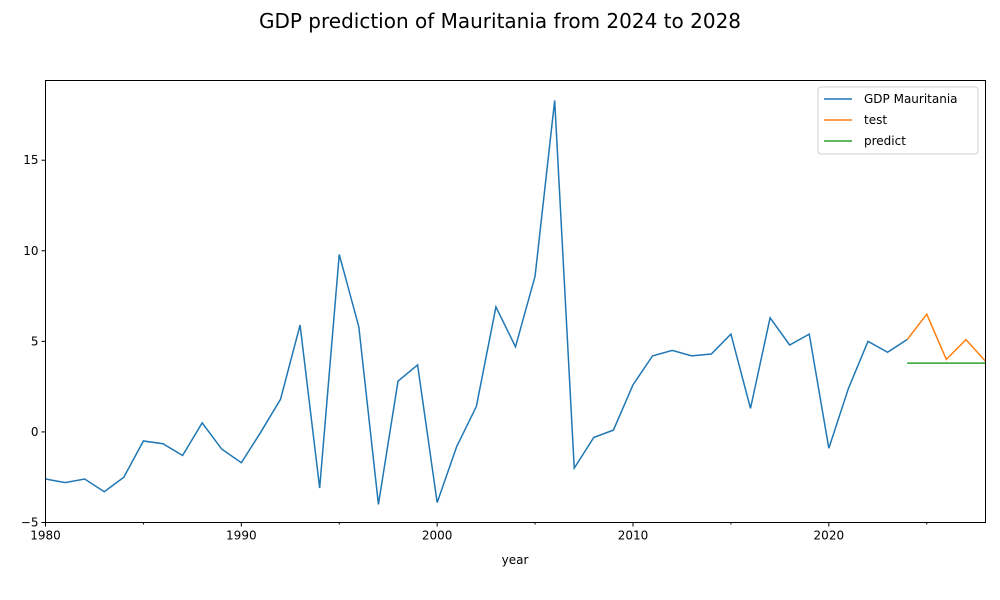 The width and height of the screenshot is (1000, 600). Describe the element at coordinates (515, 560) in the screenshot. I see `x-axis-label: year` at that location.